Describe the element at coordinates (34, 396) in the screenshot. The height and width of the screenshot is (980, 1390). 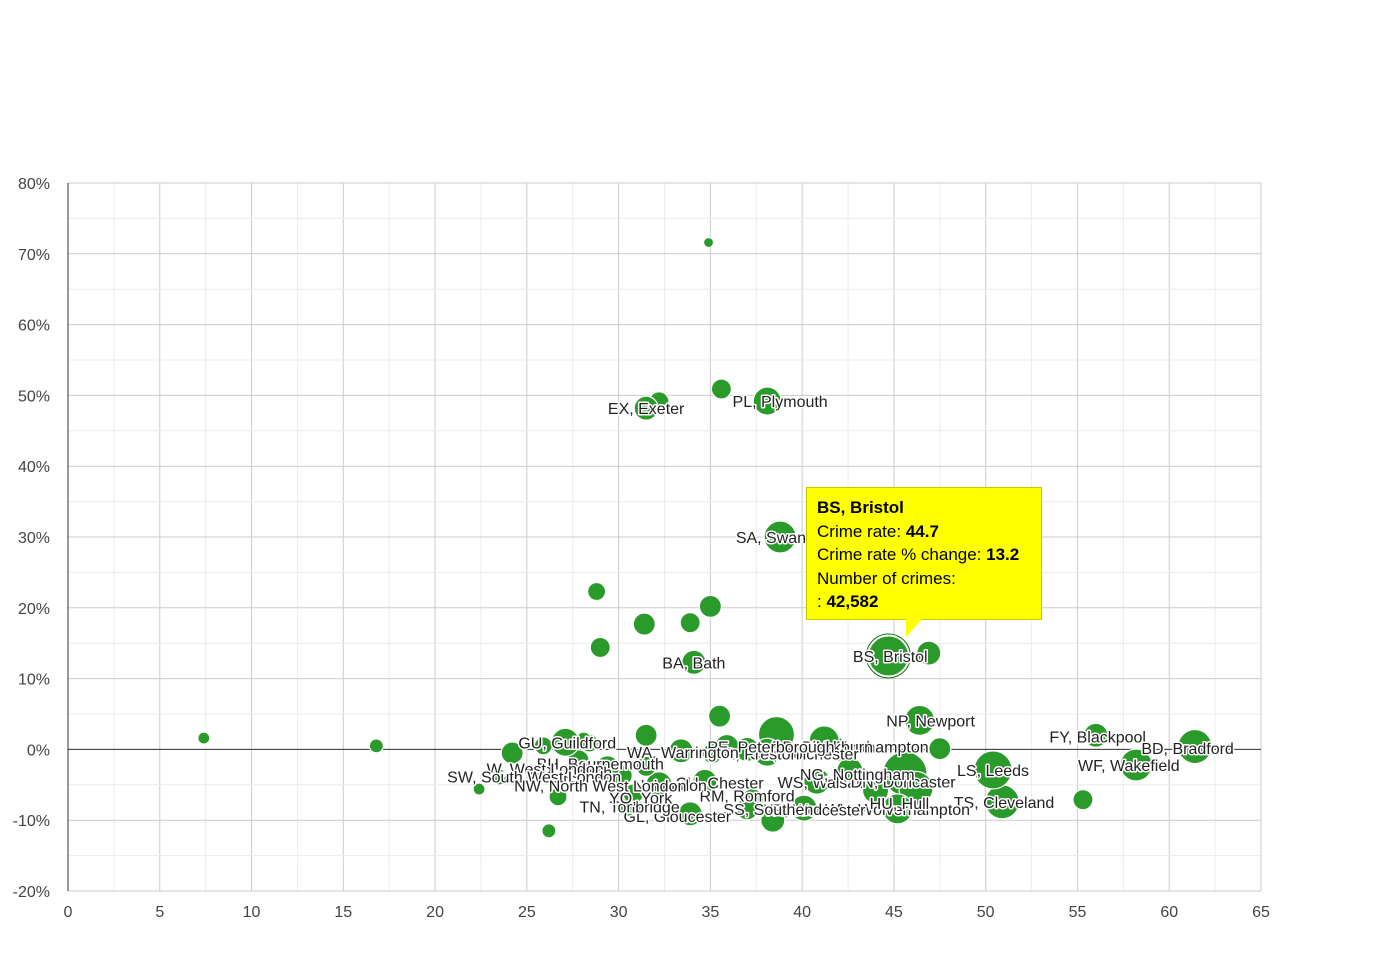
I see `y-tick-label: 50%` at that location.